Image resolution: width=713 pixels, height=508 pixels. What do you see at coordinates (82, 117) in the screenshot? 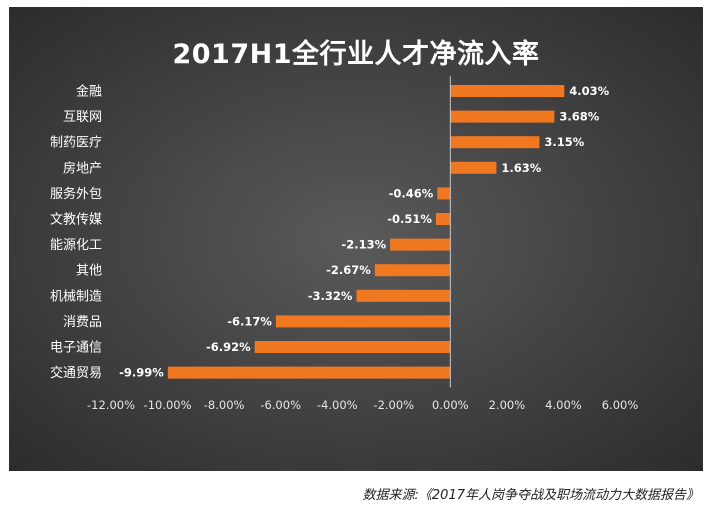
I see `category-label: 互联网` at bounding box center [82, 117].